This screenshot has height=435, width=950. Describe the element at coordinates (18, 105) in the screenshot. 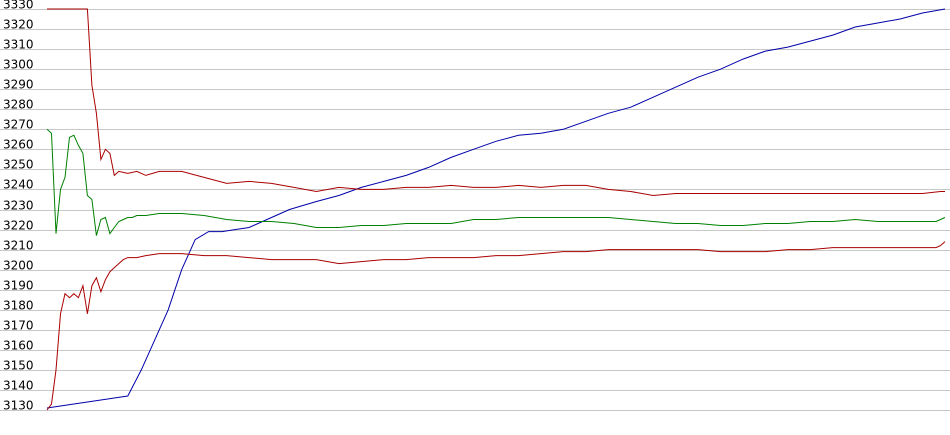

I see `y-tick-label: 3280` at that location.